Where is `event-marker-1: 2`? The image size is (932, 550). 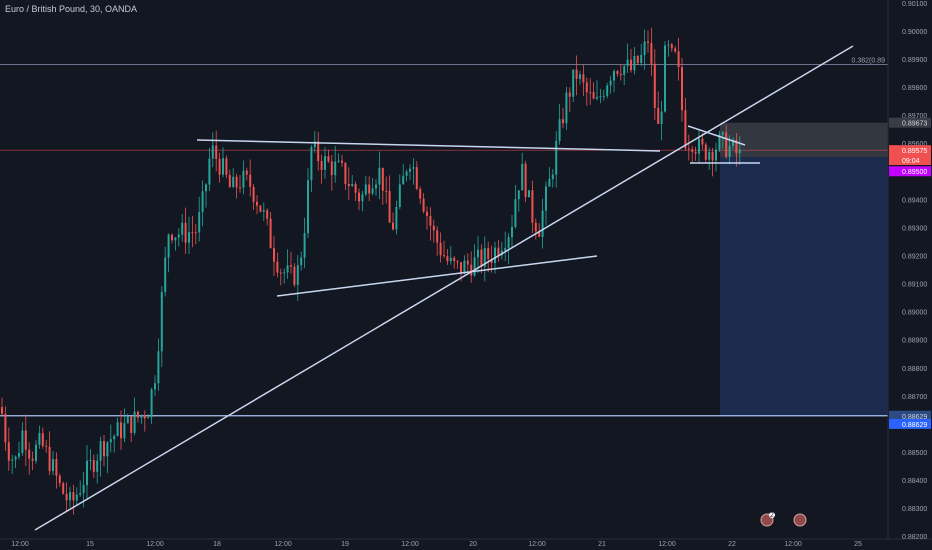
event-marker-1: 2 is located at coordinates (767, 519).